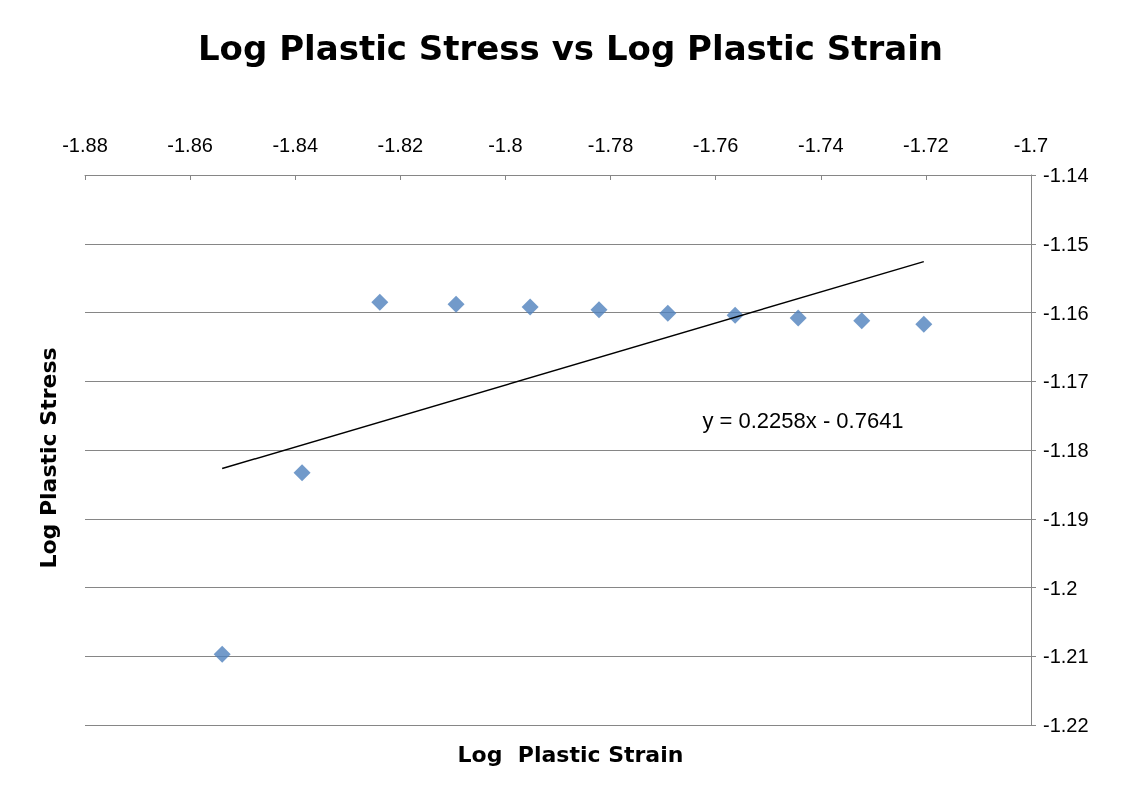 This screenshot has width=1141, height=799. What do you see at coordinates (1066, 725) in the screenshot?
I see `y-tick-label: -1.22` at bounding box center [1066, 725].